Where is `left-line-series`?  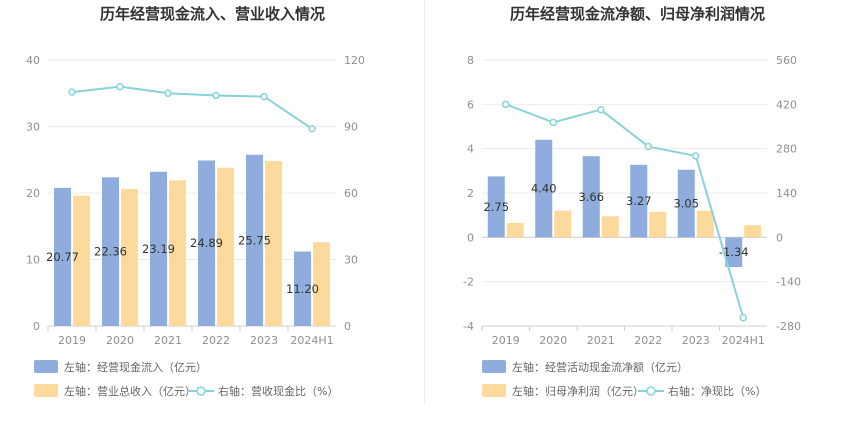 left-line-series is located at coordinates (192, 107).